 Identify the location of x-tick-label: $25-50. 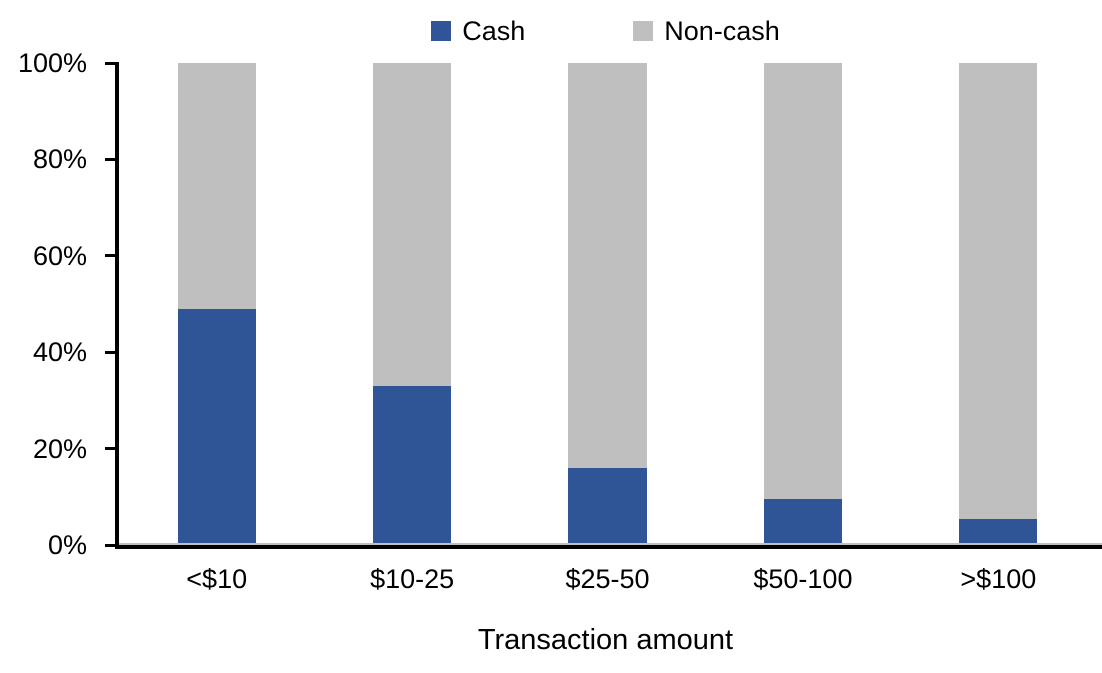
(607, 579).